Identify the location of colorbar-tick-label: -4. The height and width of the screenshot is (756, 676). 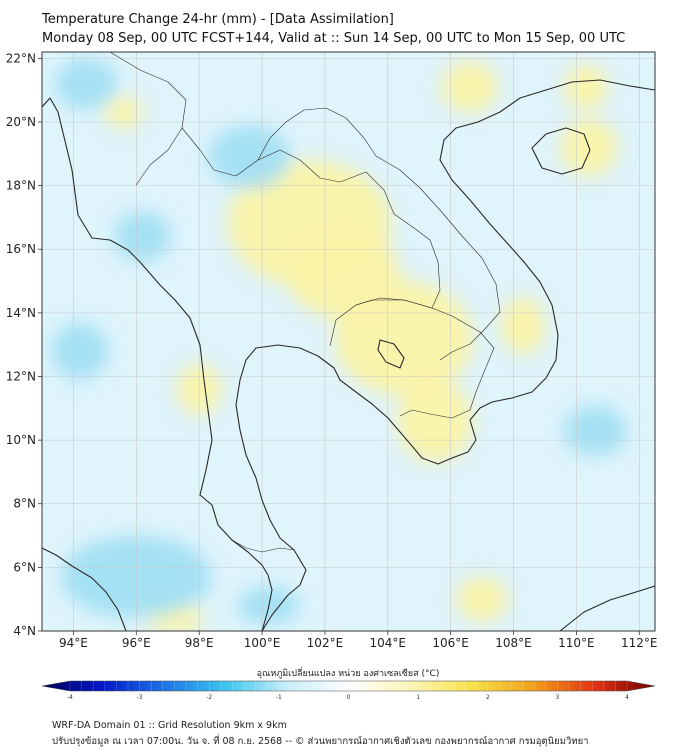
(70, 697).